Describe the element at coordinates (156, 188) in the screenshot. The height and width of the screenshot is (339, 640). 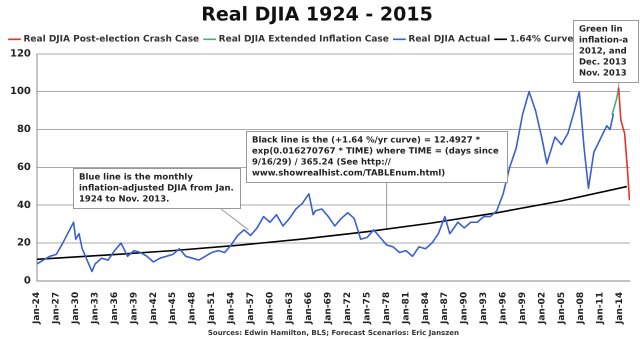
I see `annotation: Blue line is the monthly inflation-adjusted DJIA from Jan. 1924 to Nov. 2013.` at that location.